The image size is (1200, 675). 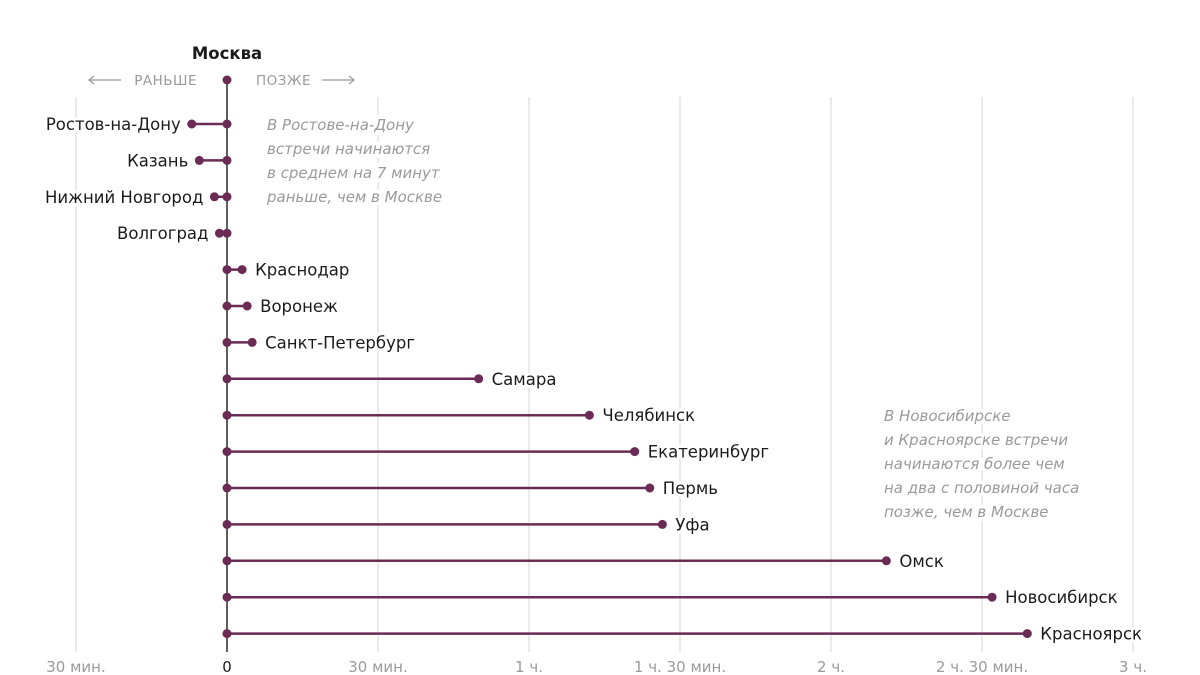 What do you see at coordinates (302, 270) in the screenshot?
I see `city-label: Краснодар` at bounding box center [302, 270].